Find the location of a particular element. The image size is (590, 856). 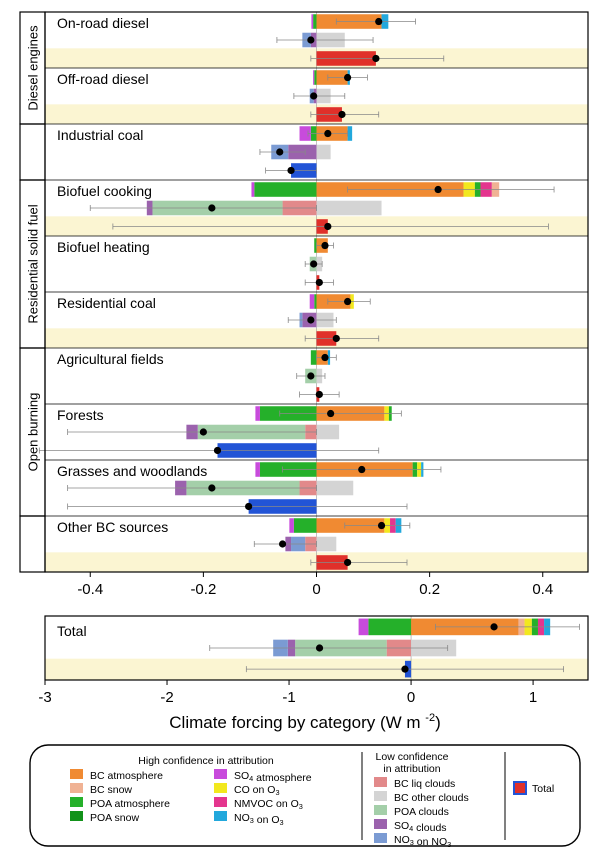

legend-label: BC liq clouds is located at coordinates (424, 784).